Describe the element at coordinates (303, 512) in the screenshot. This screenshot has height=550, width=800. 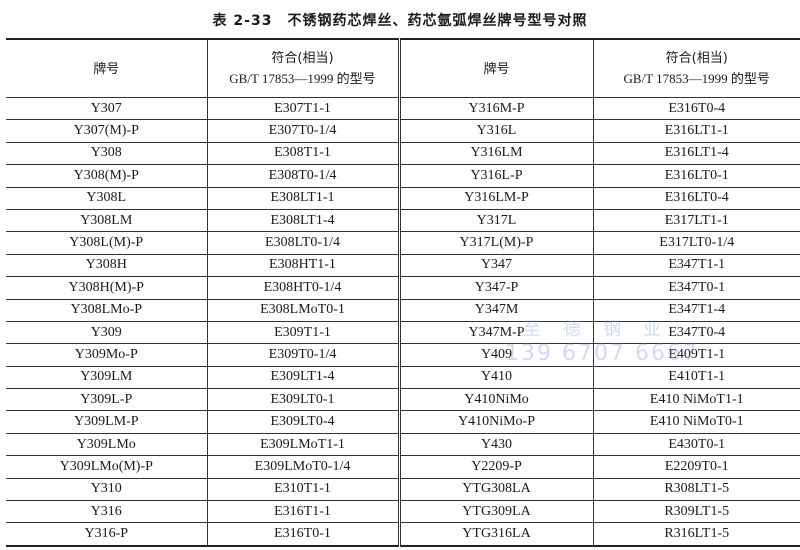
I see `model-cell: E316T1-1` at that location.